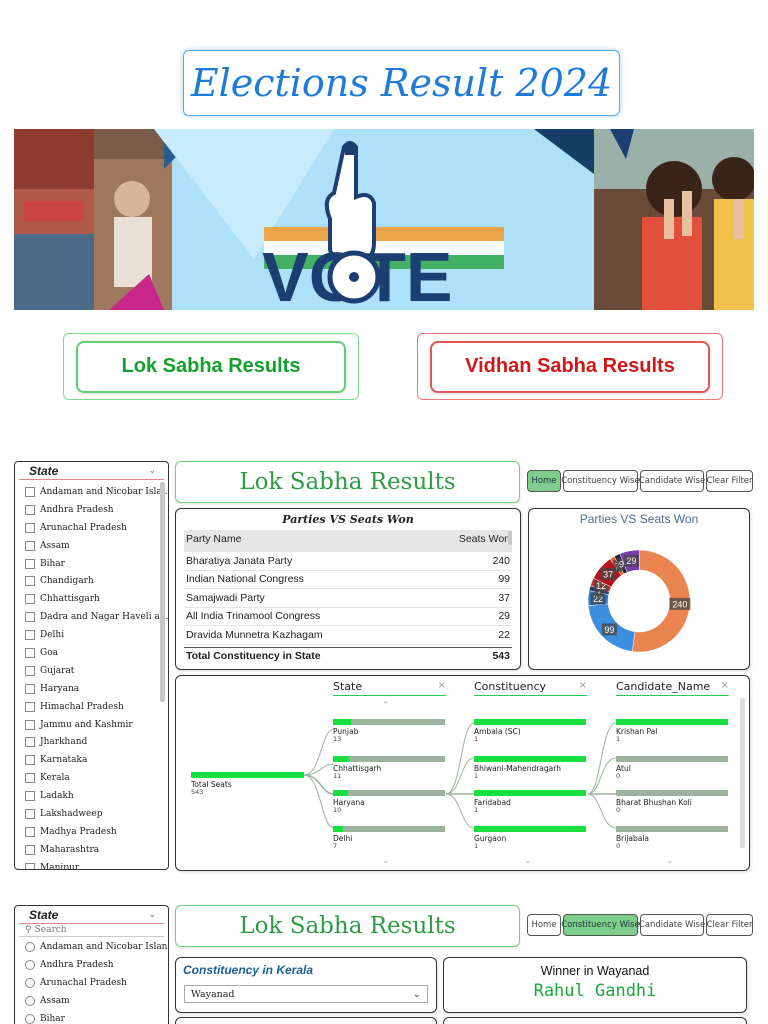 This screenshot has width=768, height=1024. Describe the element at coordinates (348, 617) in the screenshot. I see `table-row: All India Trinamool Congress 29` at that location.